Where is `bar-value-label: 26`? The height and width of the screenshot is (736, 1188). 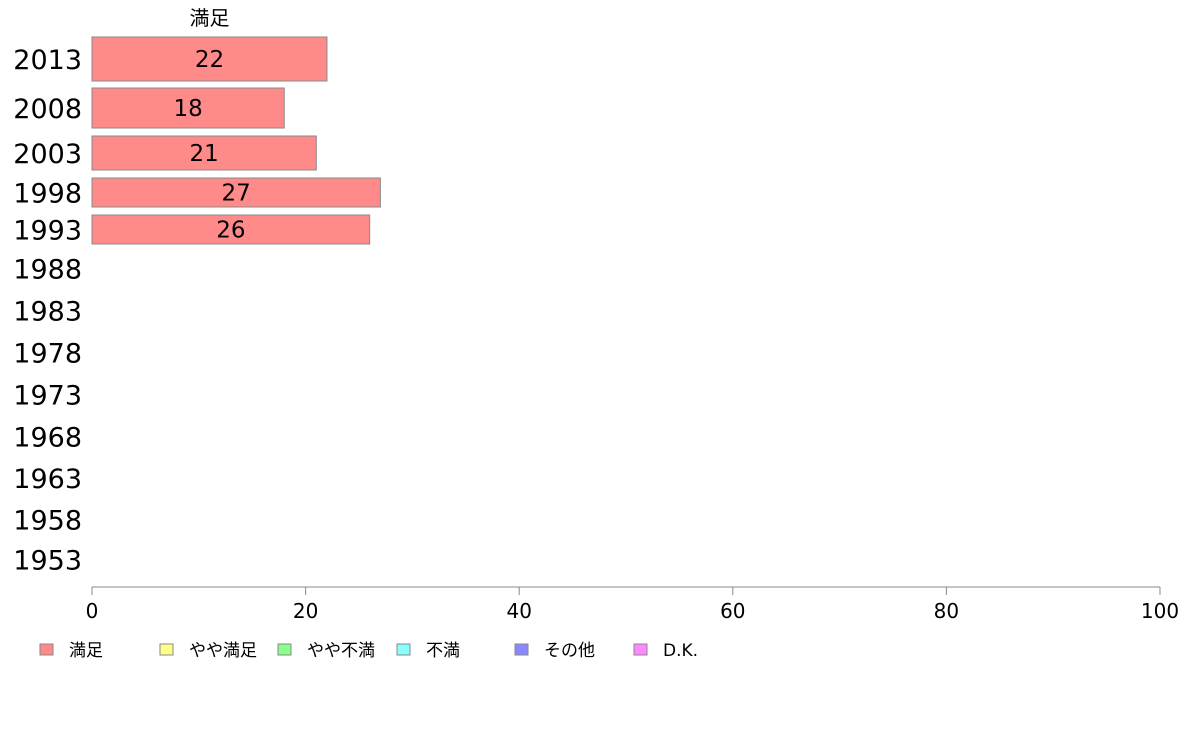
bar-value-label: 26 is located at coordinates (230, 231).